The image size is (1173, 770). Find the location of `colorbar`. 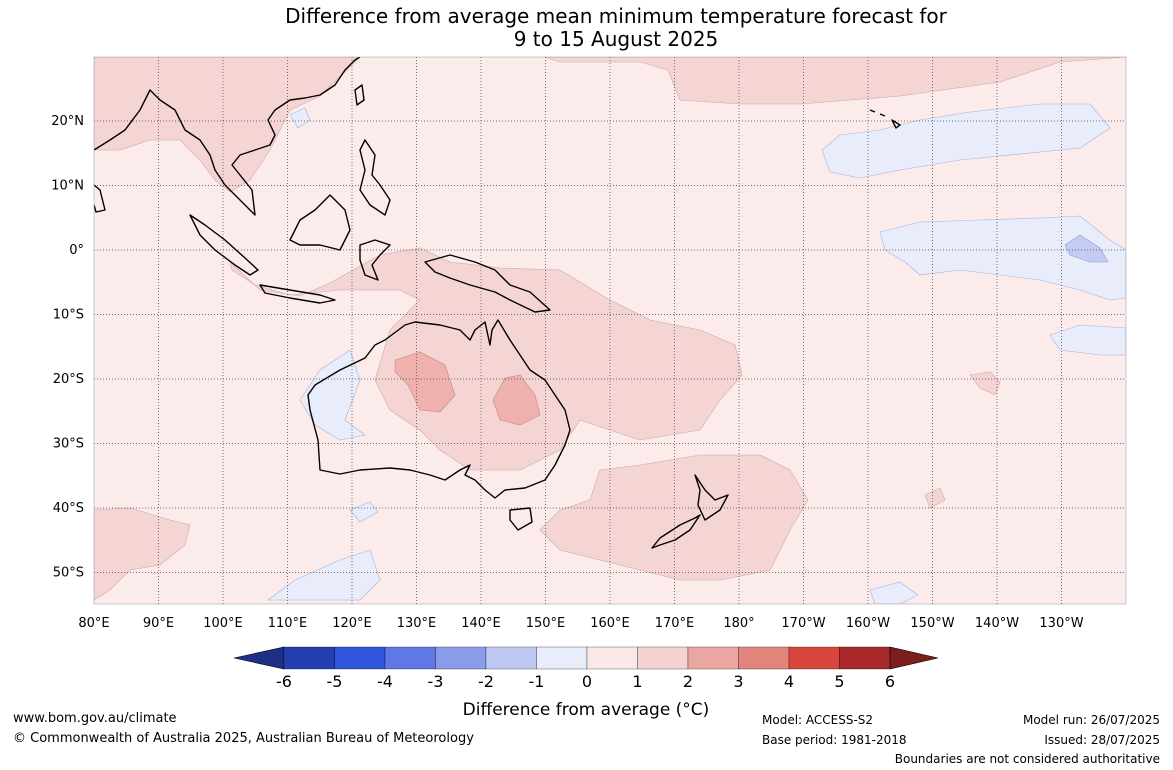

colorbar is located at coordinates (586, 658).